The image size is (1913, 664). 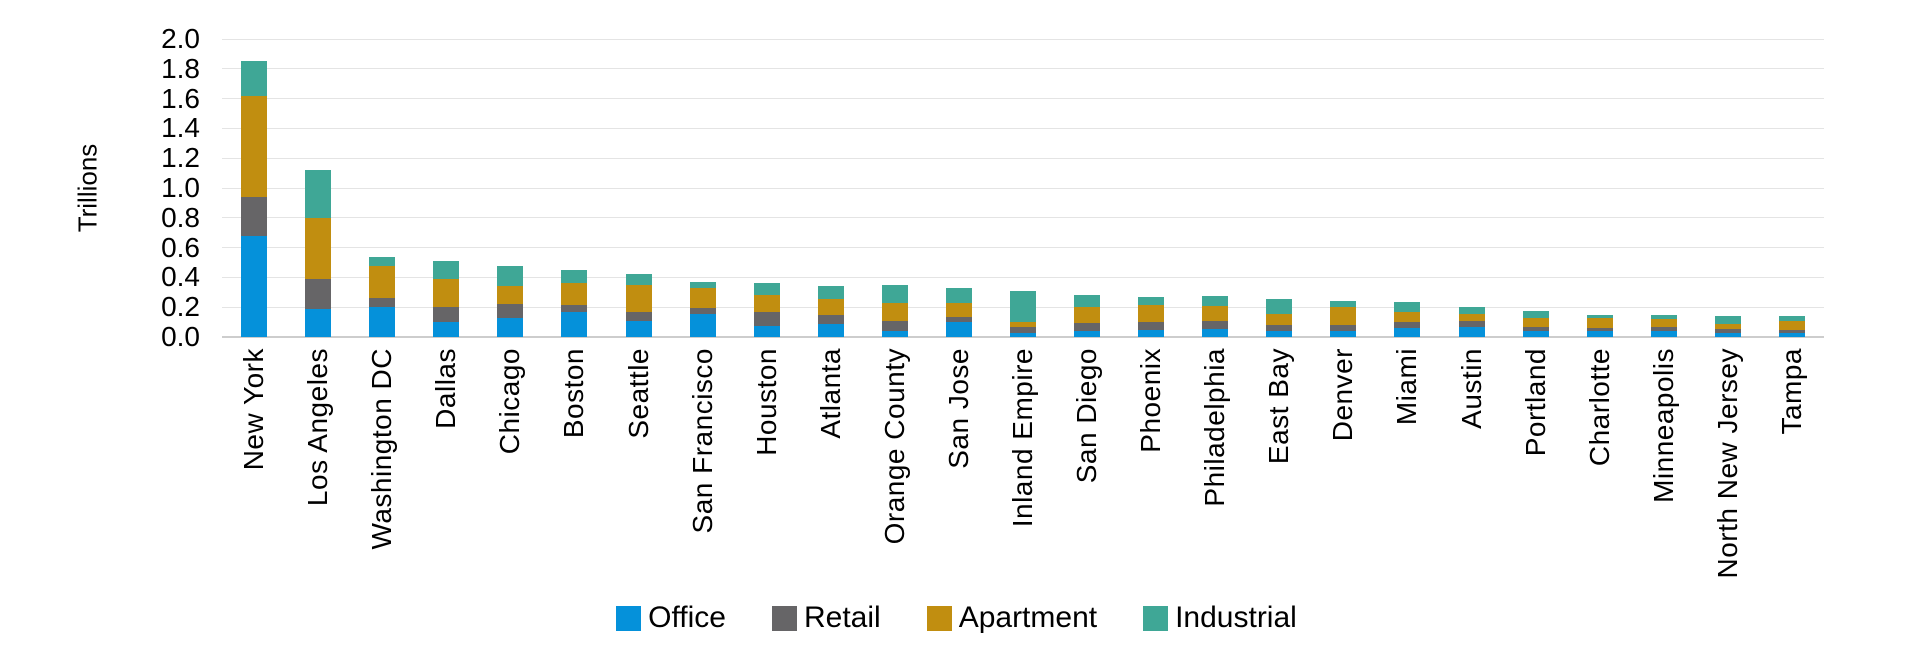 I want to click on bar-orange-county-retail, so click(x=894, y=326).